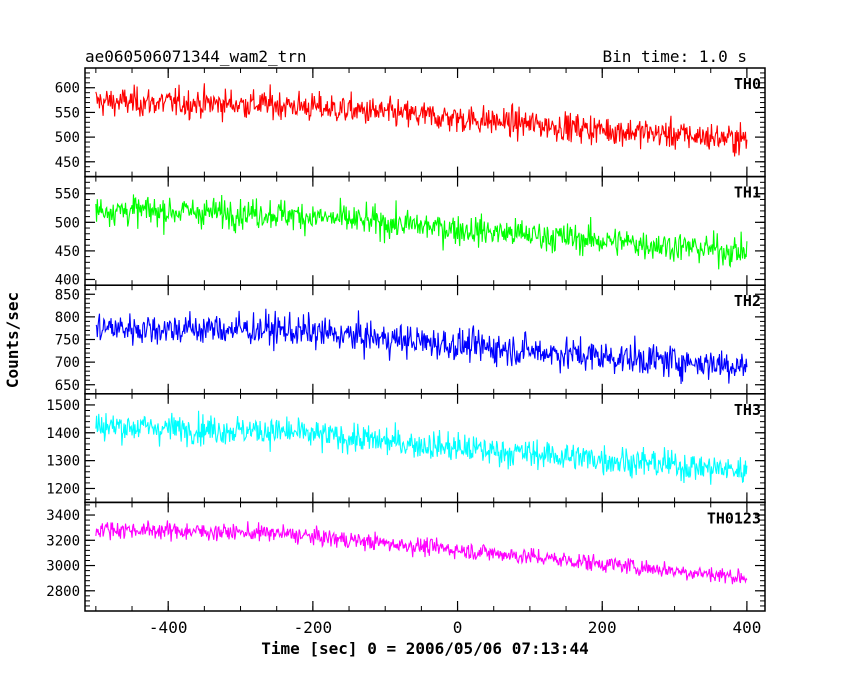 The height and width of the screenshot is (680, 850). I want to click on chart-title: ae060506071344_wam2_trn, so click(196, 56).